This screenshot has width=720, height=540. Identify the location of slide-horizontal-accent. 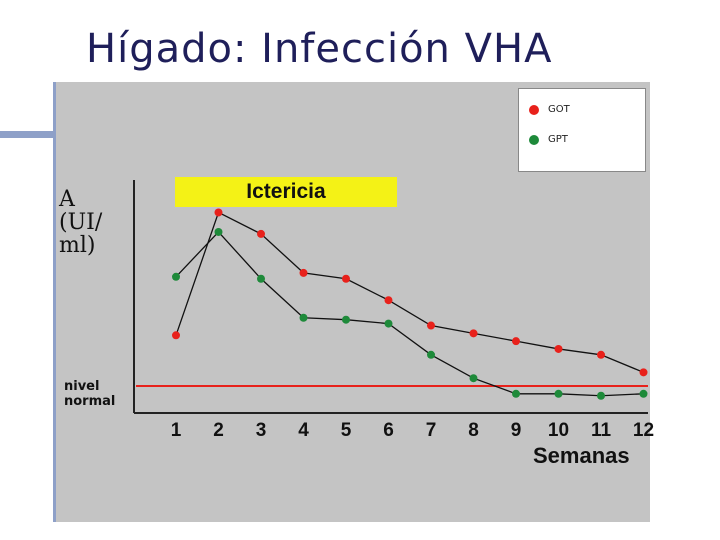
(27, 134).